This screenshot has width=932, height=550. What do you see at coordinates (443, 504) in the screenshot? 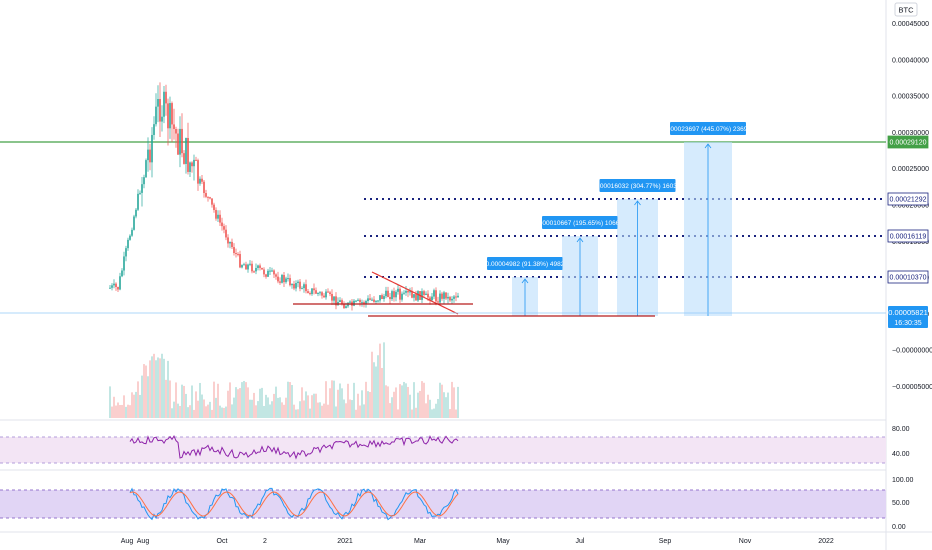
I see `stoch-pane` at bounding box center [443, 504].